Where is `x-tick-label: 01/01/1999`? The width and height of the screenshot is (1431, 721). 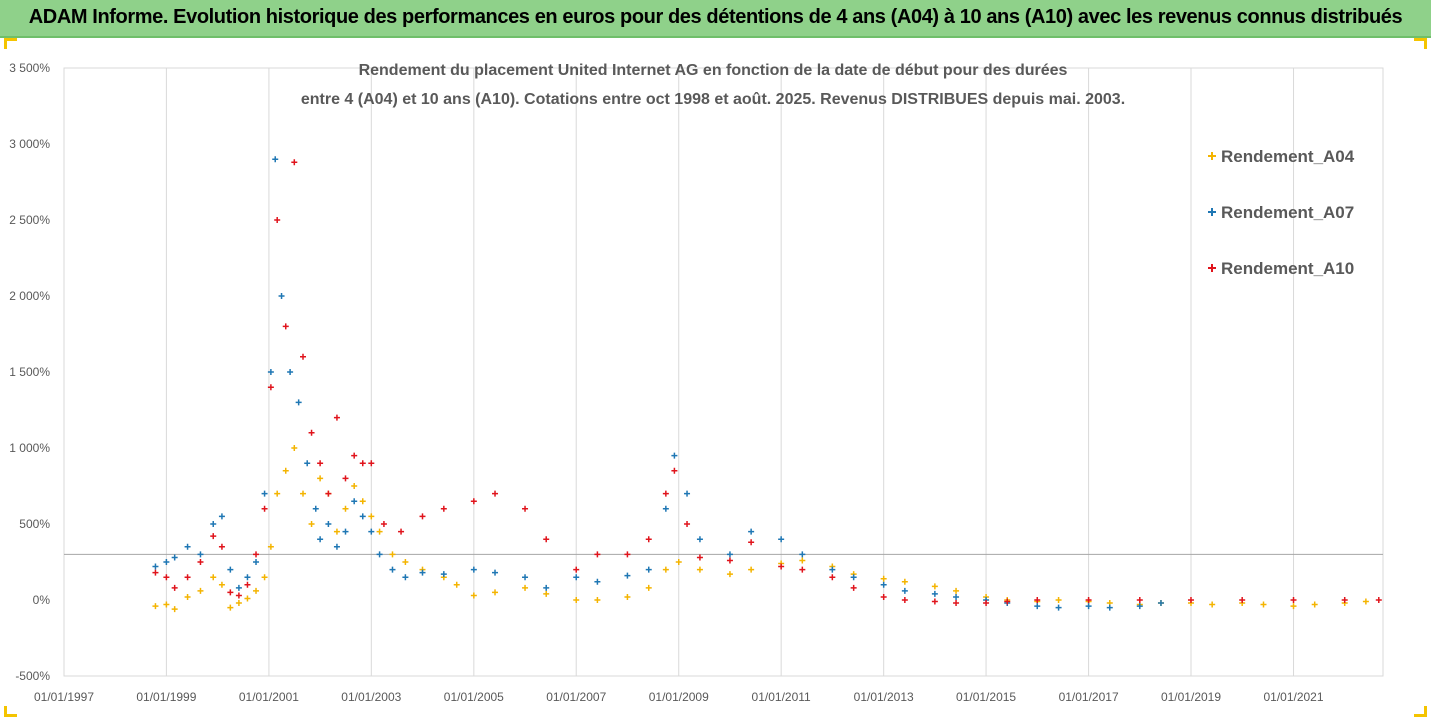 x-tick-label: 01/01/1999 is located at coordinates (166, 697).